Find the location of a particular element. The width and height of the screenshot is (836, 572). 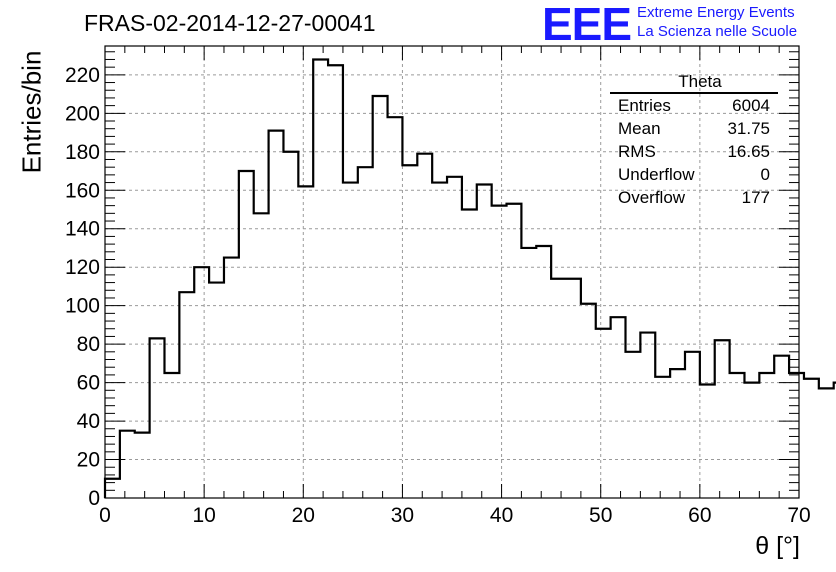

x-tick-label: 30 is located at coordinates (402, 515).